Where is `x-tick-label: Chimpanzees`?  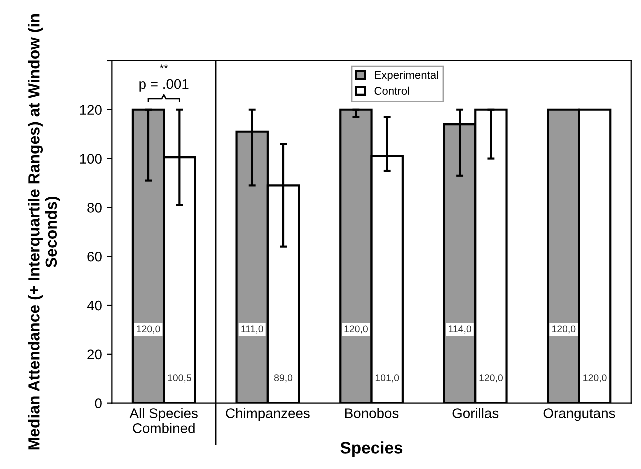
x-tick-label: Chimpanzees is located at coordinates (268, 415).